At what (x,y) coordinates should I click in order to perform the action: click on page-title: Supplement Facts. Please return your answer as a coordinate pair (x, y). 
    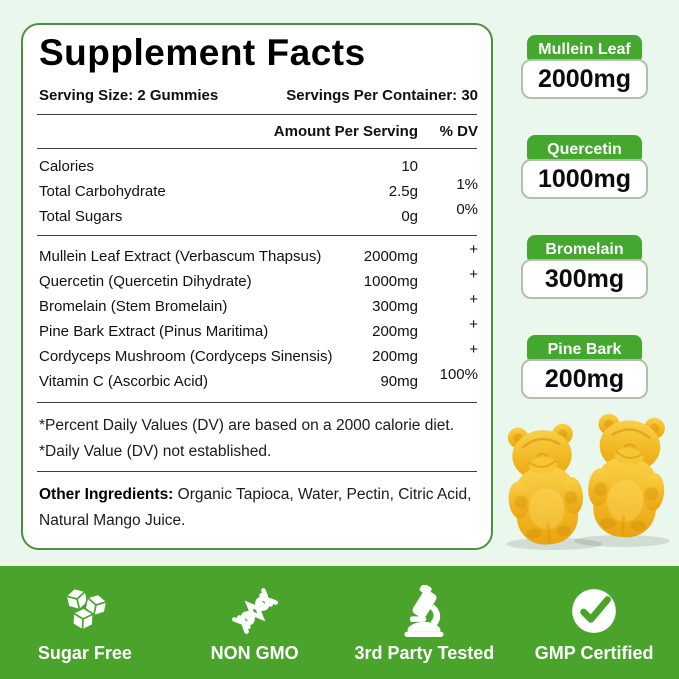
    Looking at the image, I should click on (202, 52).